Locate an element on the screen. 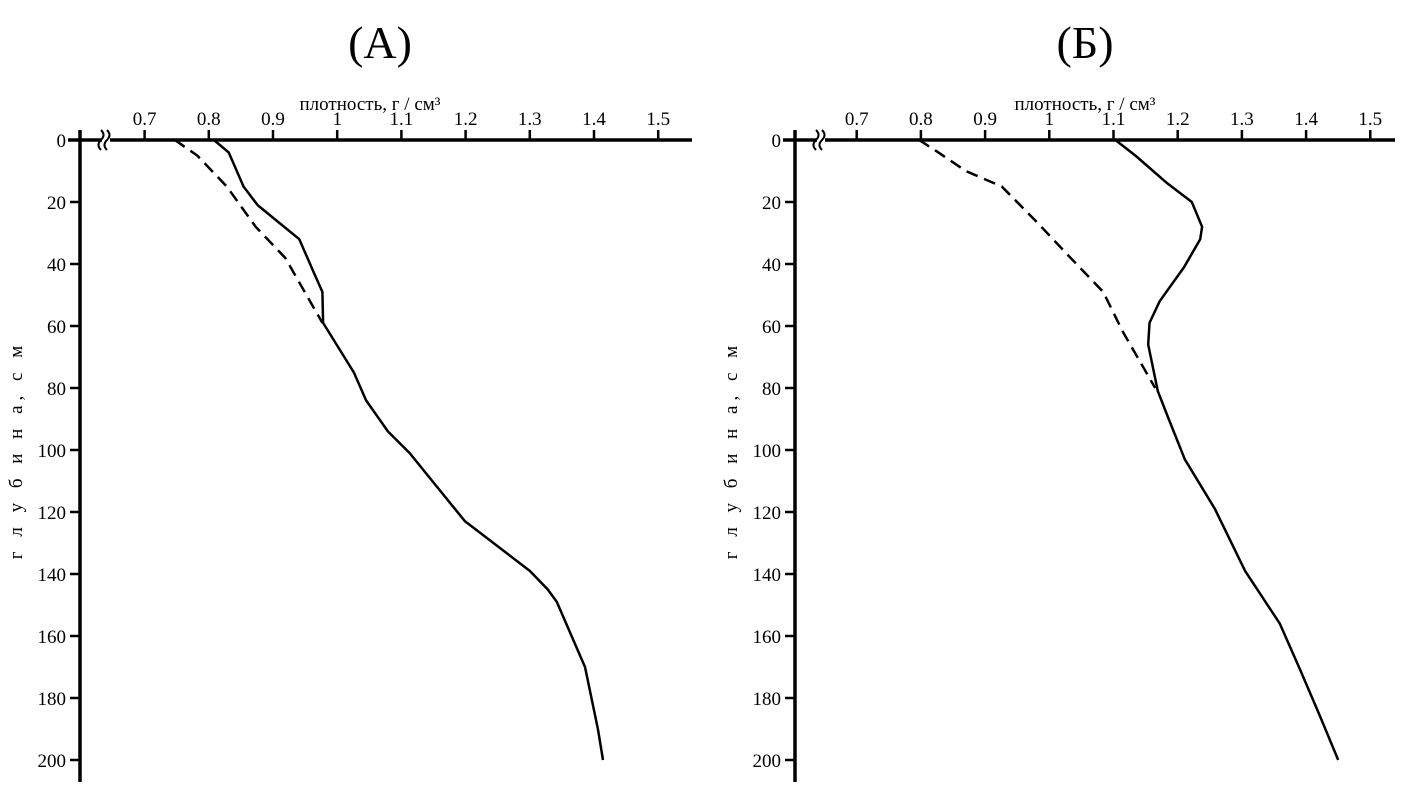 The image size is (1417, 787). panel-title: (Б) is located at coordinates (1084, 42).